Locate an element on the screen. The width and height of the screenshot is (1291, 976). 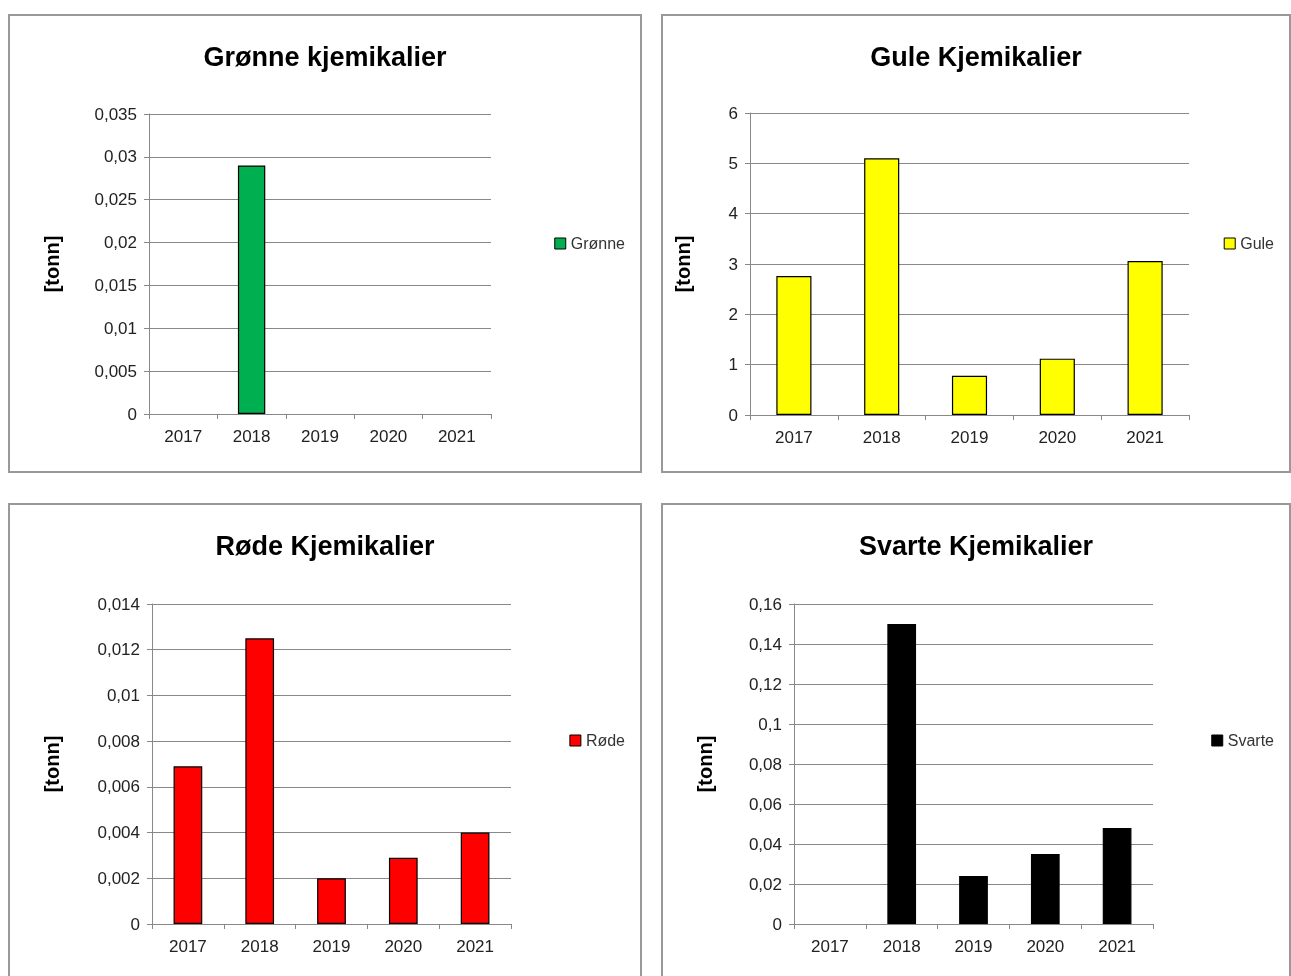
y-tick-label: 4 is located at coordinates (733, 214).